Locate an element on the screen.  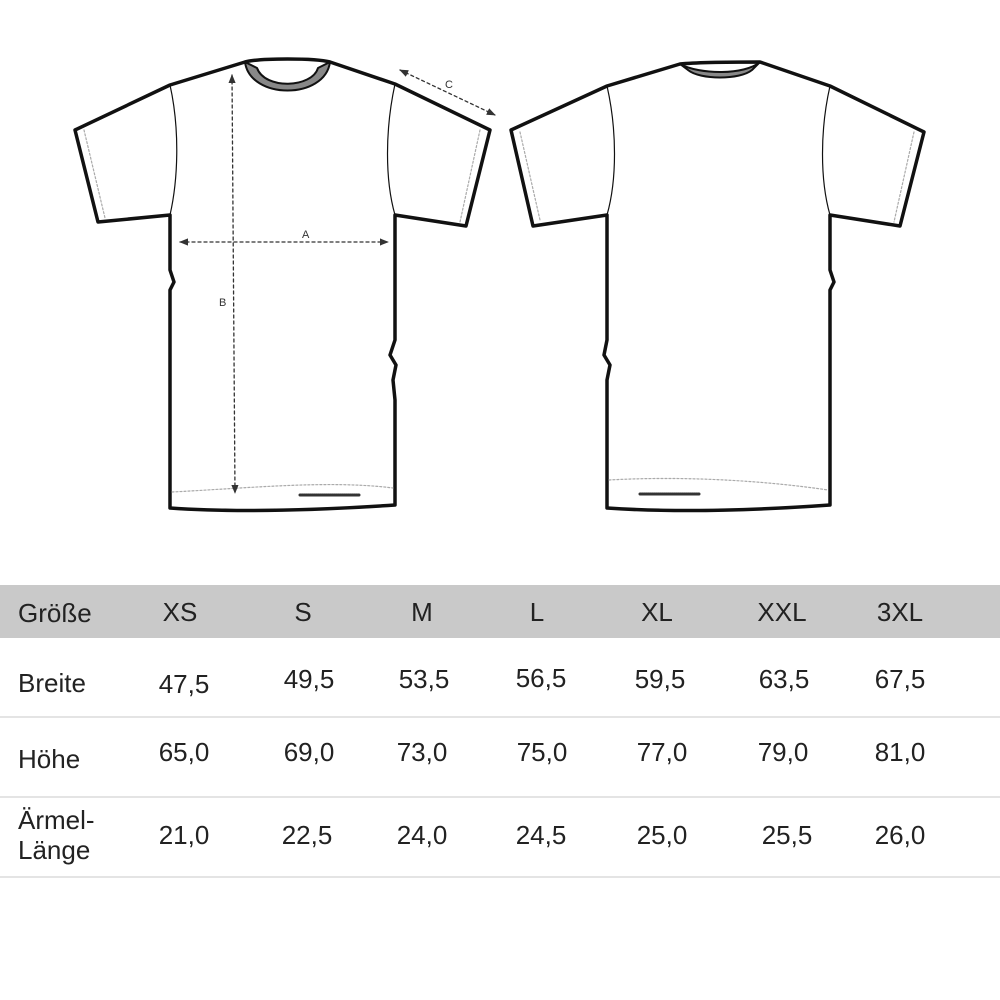
label-a: A is located at coordinates (306, 235).